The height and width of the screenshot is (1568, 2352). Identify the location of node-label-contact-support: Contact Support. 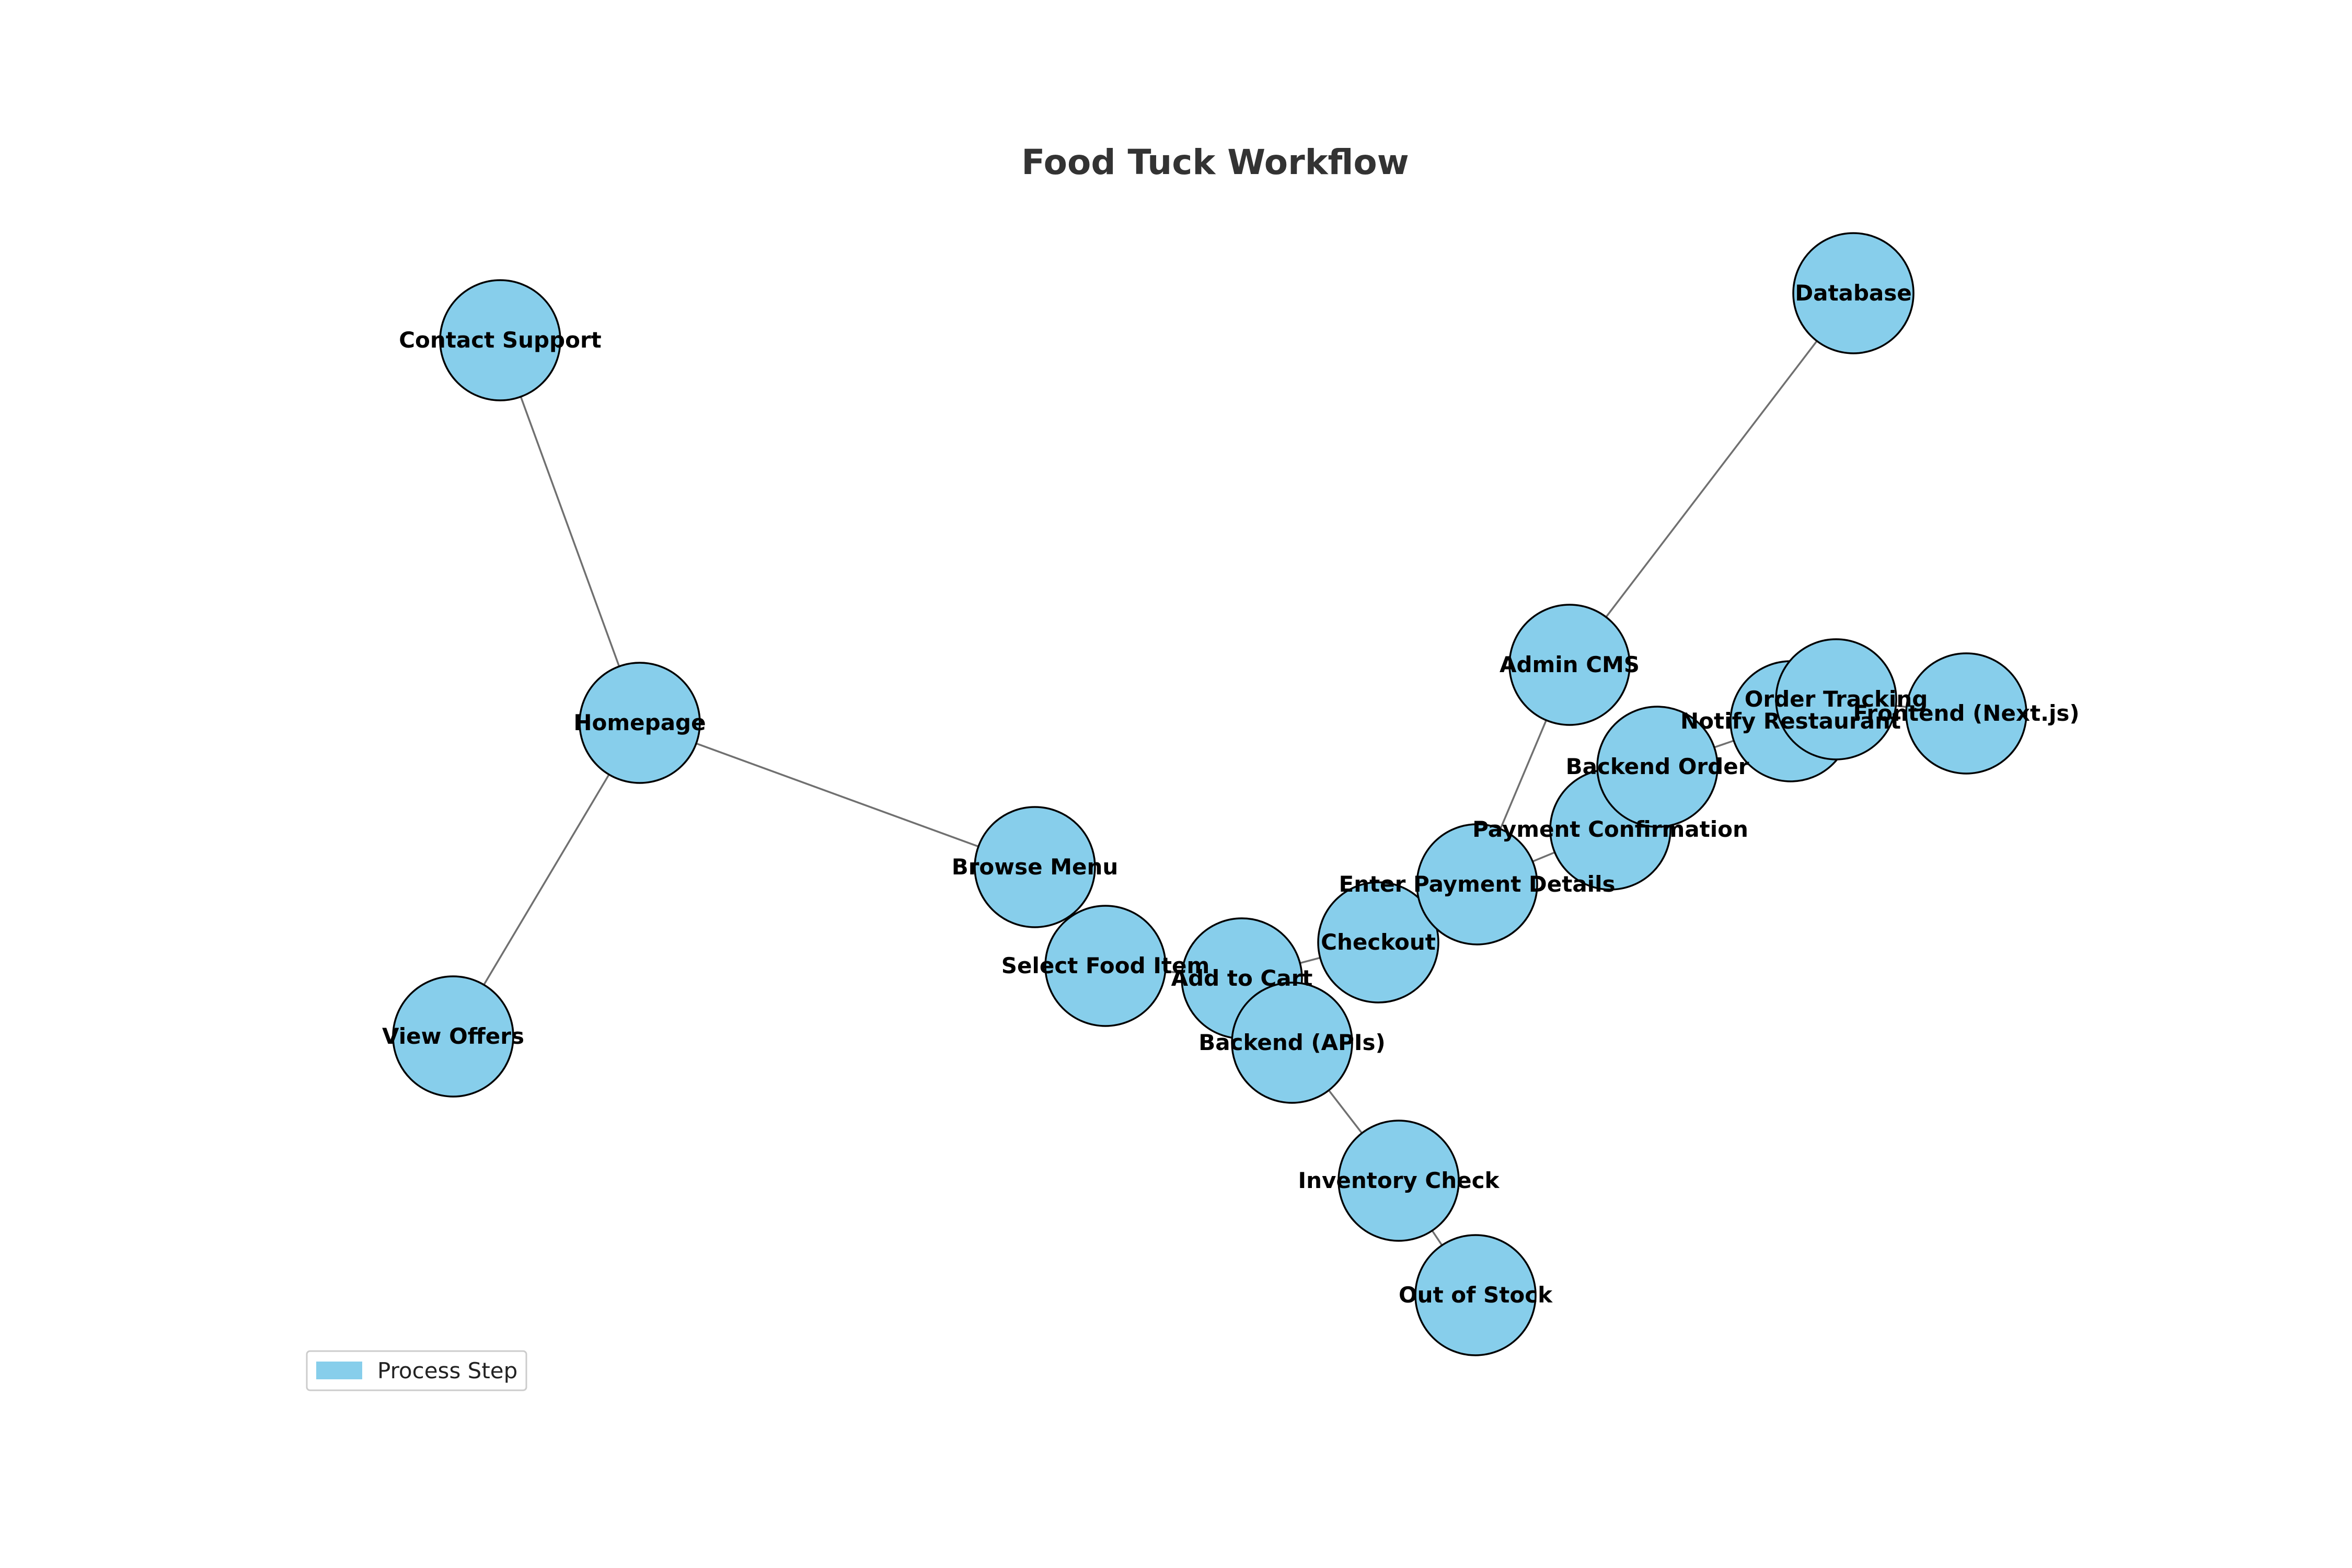
(500, 340).